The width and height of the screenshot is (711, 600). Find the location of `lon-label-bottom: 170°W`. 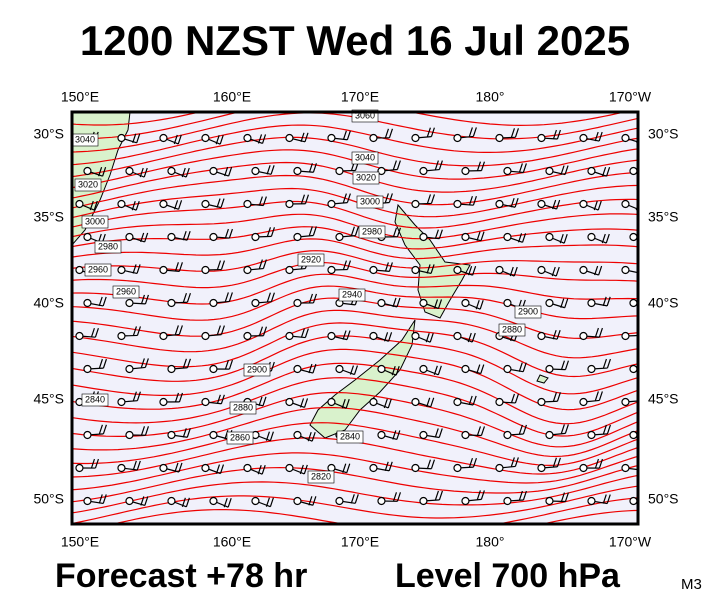

lon-label-bottom: 170°W is located at coordinates (630, 542).